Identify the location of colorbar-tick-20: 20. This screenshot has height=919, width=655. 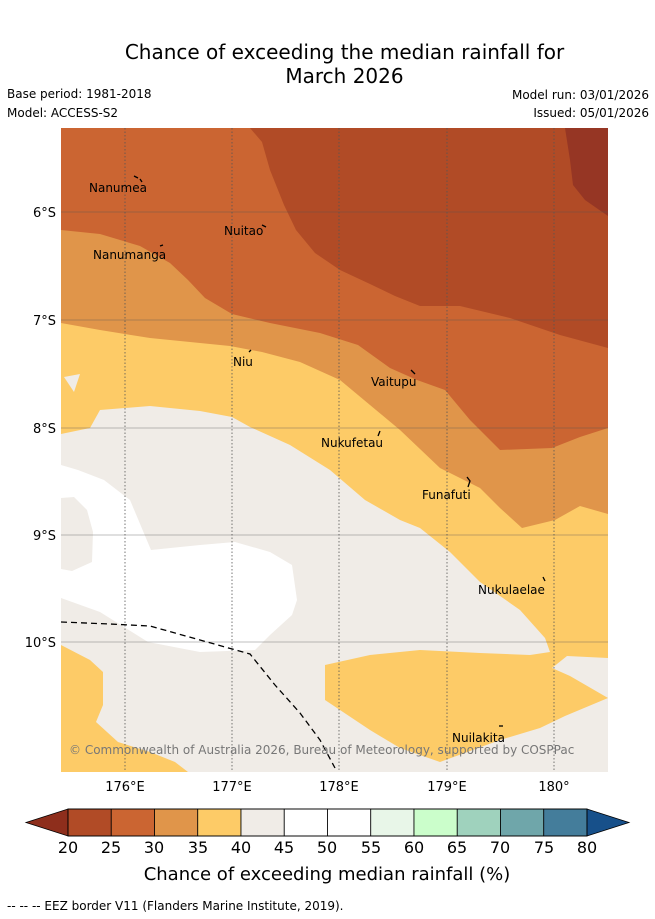
(68, 847).